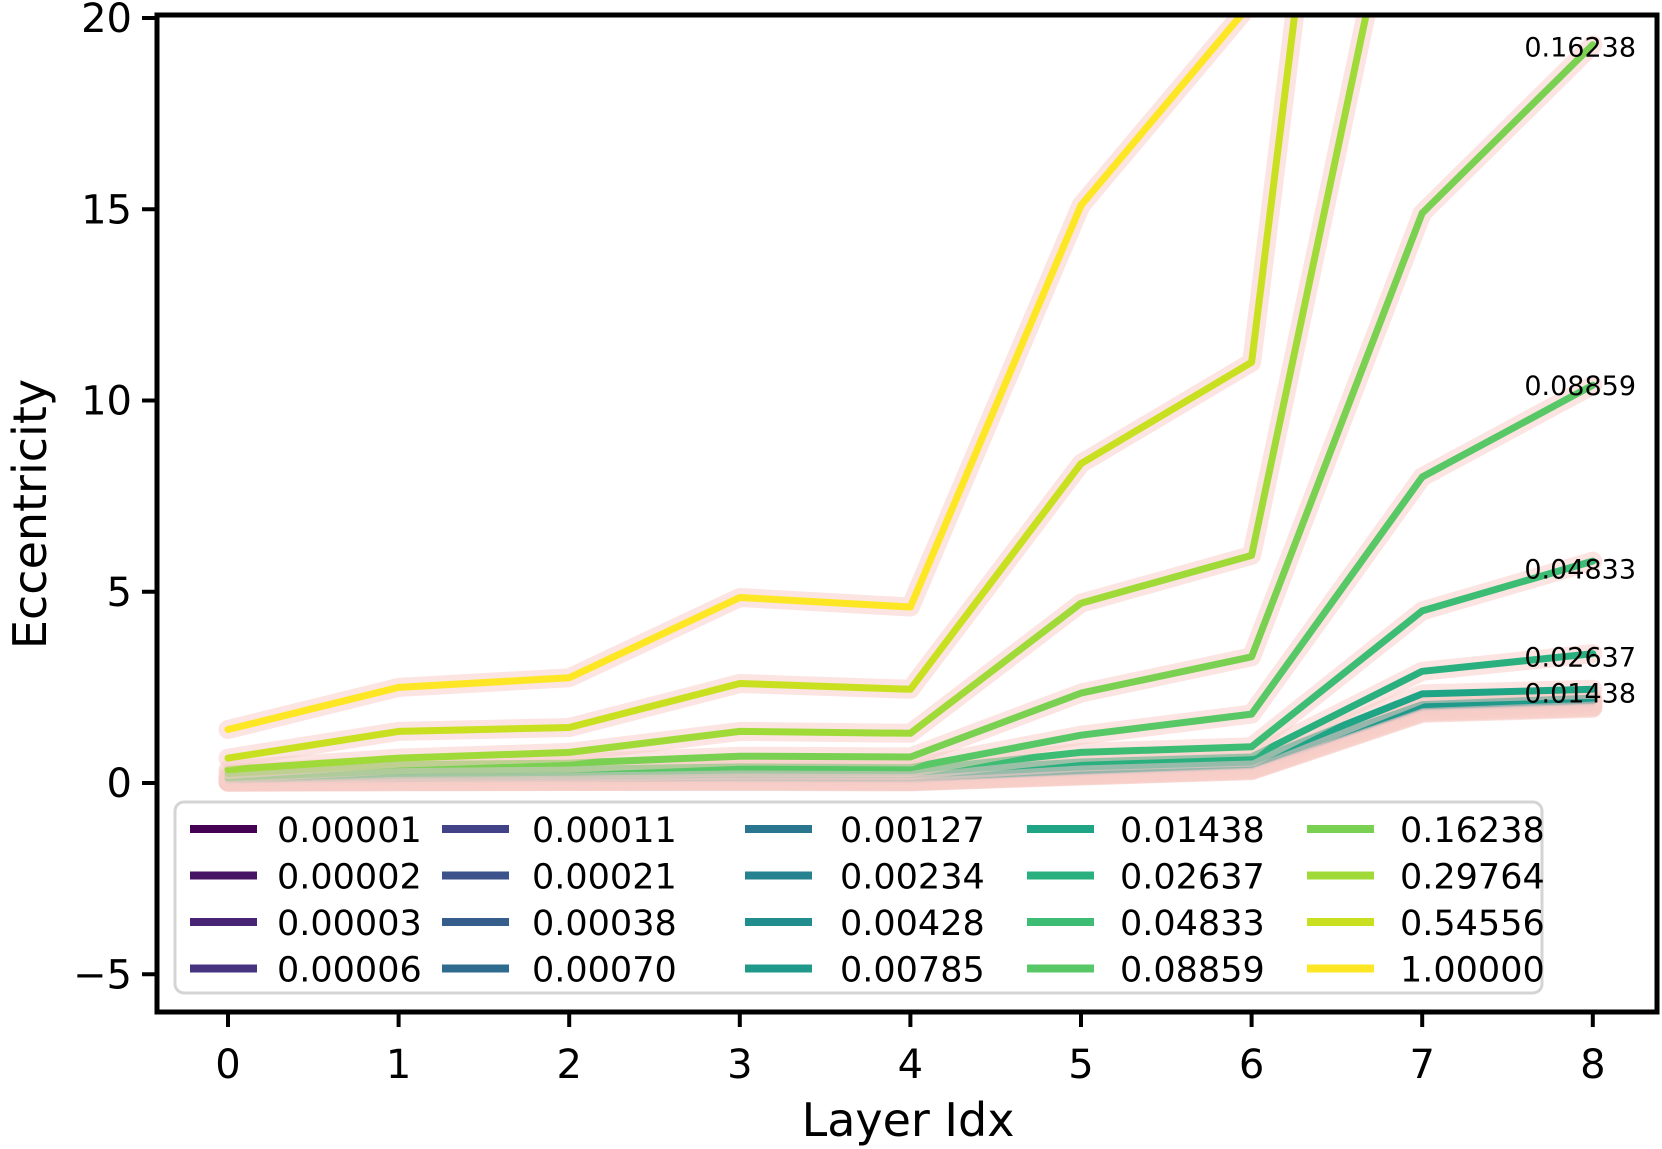  What do you see at coordinates (604, 971) in the screenshot?
I see `legend-label: 0.00070` at bounding box center [604, 971].